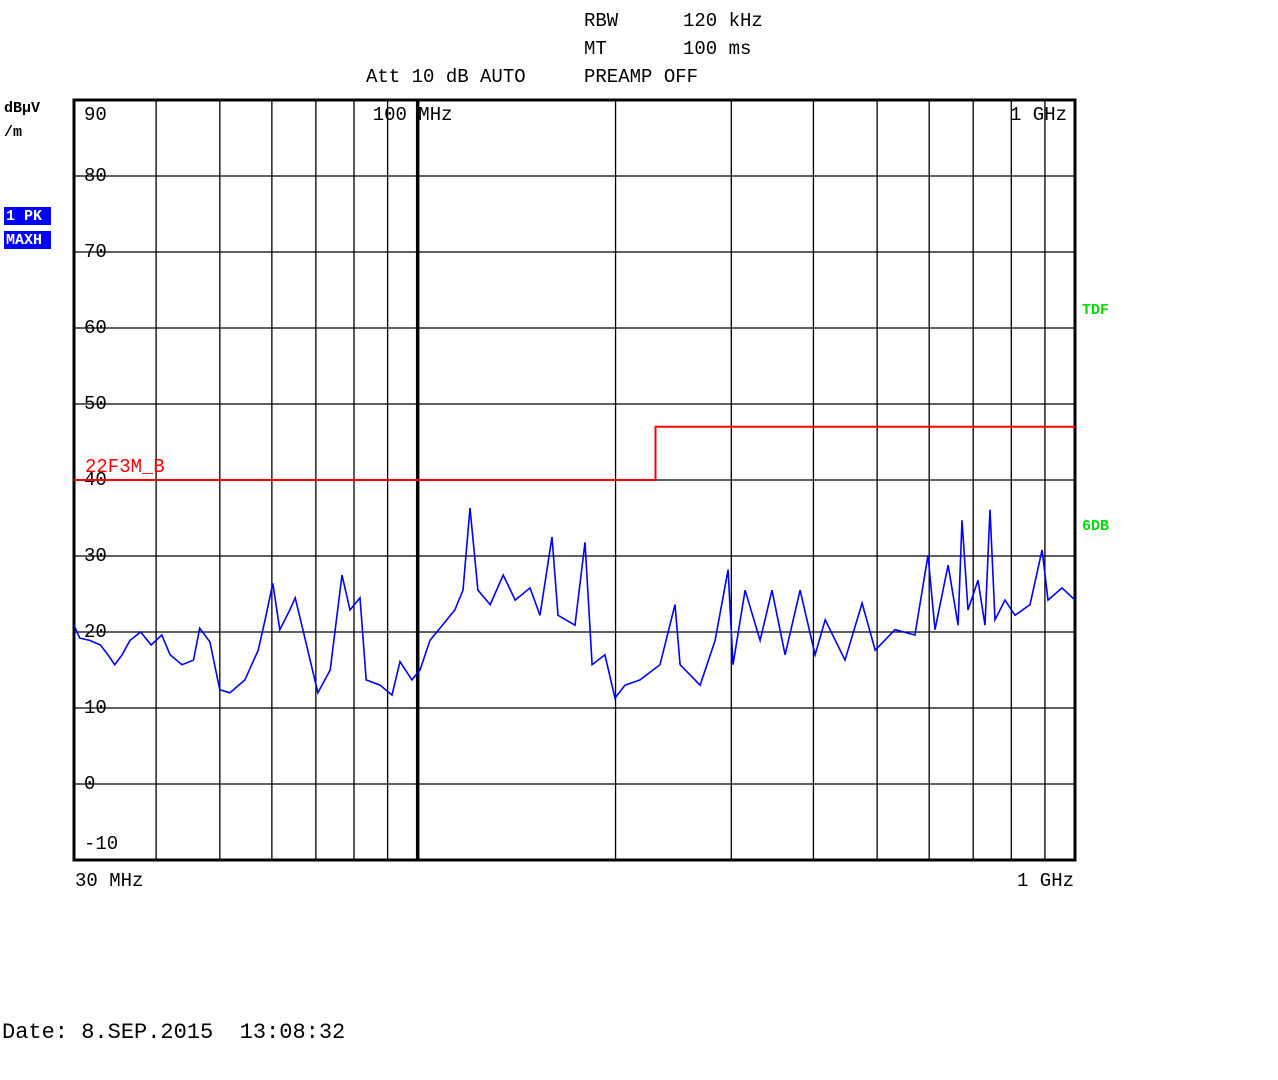 The image size is (1278, 1080). I want to click on rbw-label: RBW, so click(601, 21).